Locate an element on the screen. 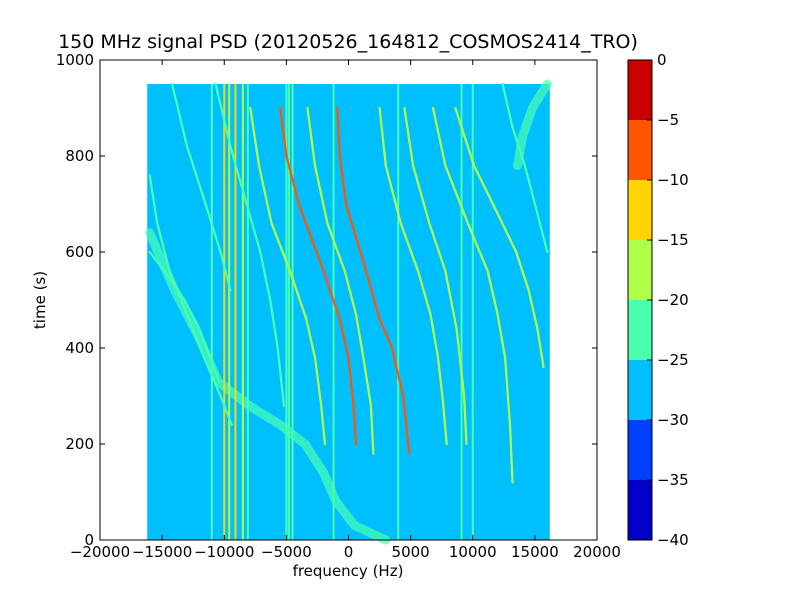 Image resolution: width=800 pixels, height=600 pixels. colorbar-tick-label: −5 is located at coordinates (668, 120).